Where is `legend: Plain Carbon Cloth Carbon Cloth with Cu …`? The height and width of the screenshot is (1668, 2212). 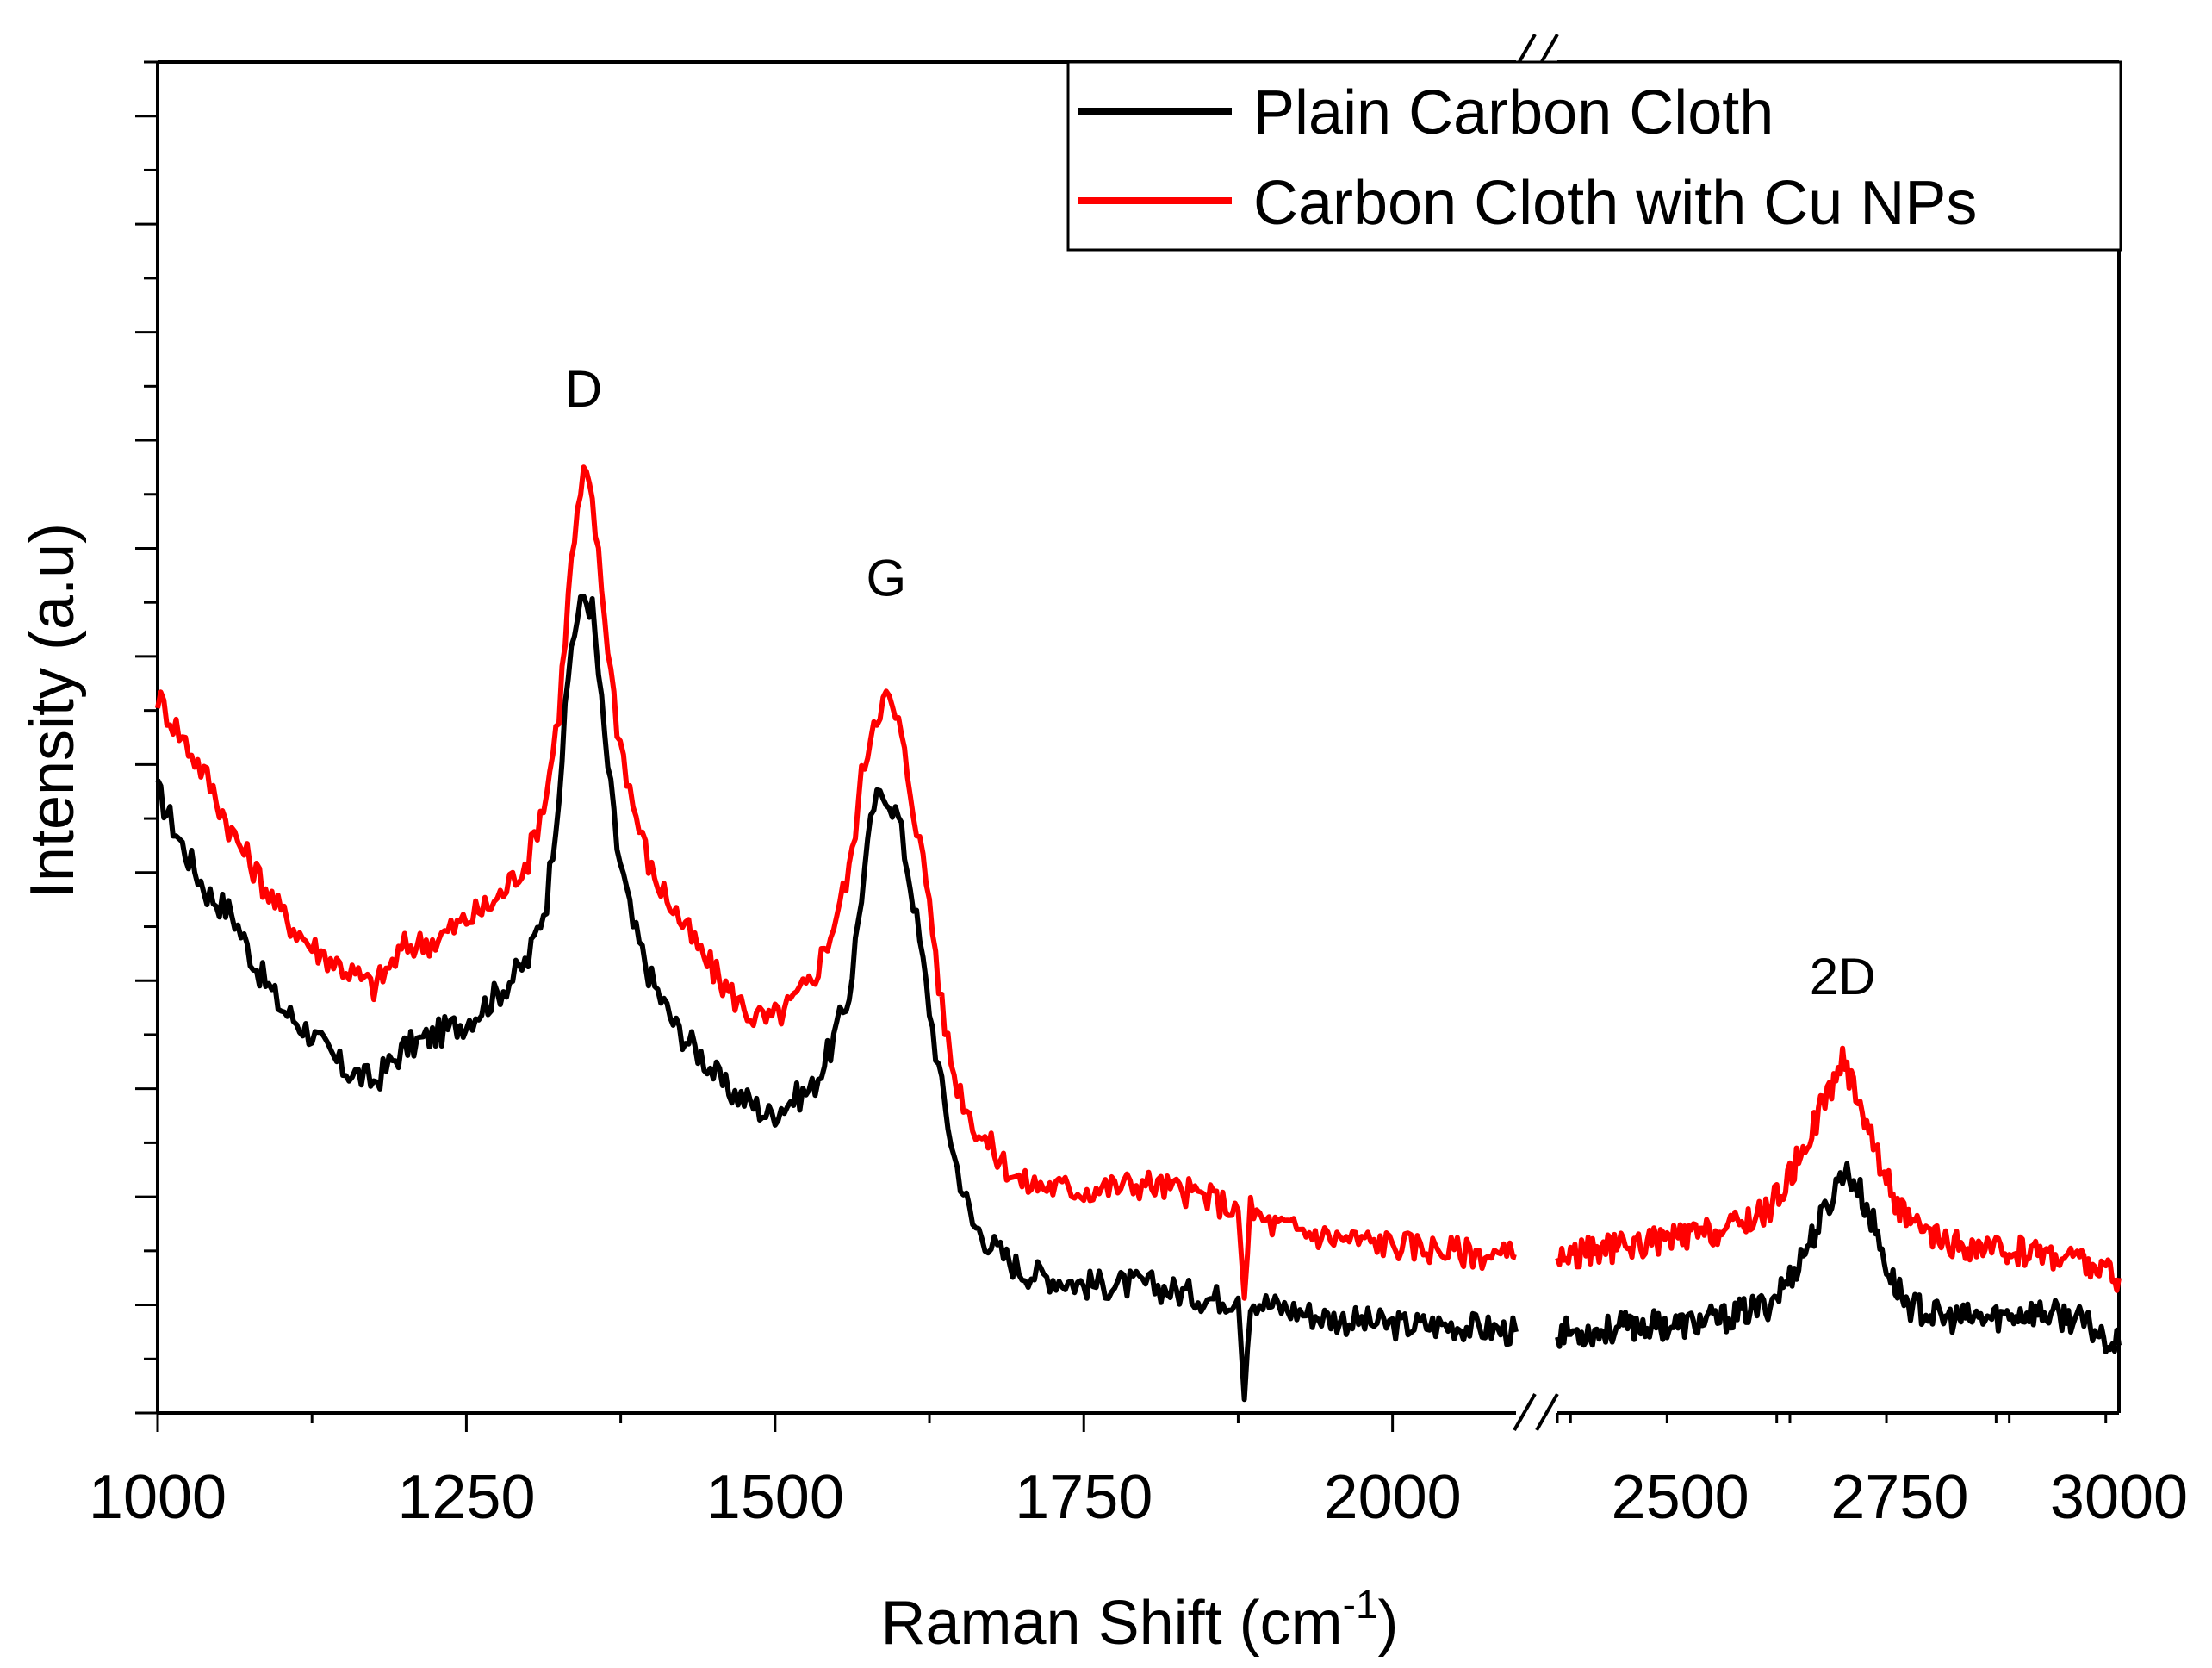 legend: Plain Carbon Cloth Carbon Cloth with Cu … is located at coordinates (1594, 156).